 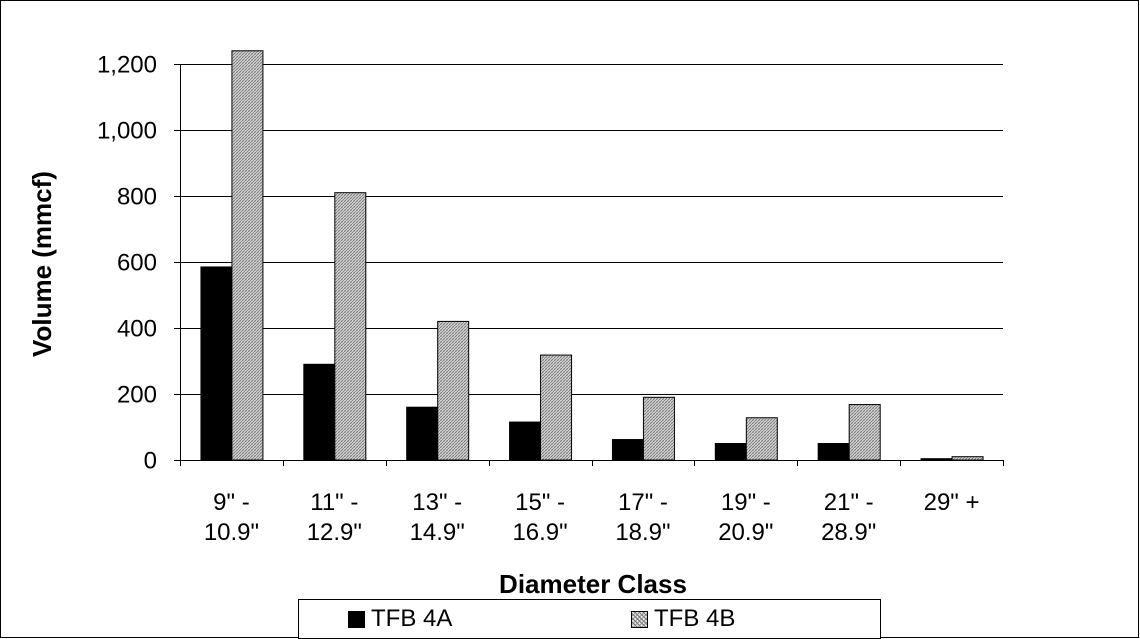 What do you see at coordinates (334, 532) in the screenshot?
I see `x-tick-label-1-line-1: 12.9"` at bounding box center [334, 532].